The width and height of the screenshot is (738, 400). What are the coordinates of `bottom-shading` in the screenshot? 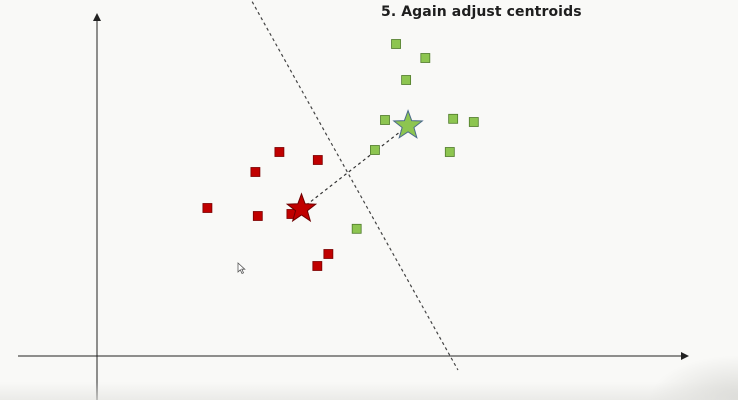 It's located at (369, 391).